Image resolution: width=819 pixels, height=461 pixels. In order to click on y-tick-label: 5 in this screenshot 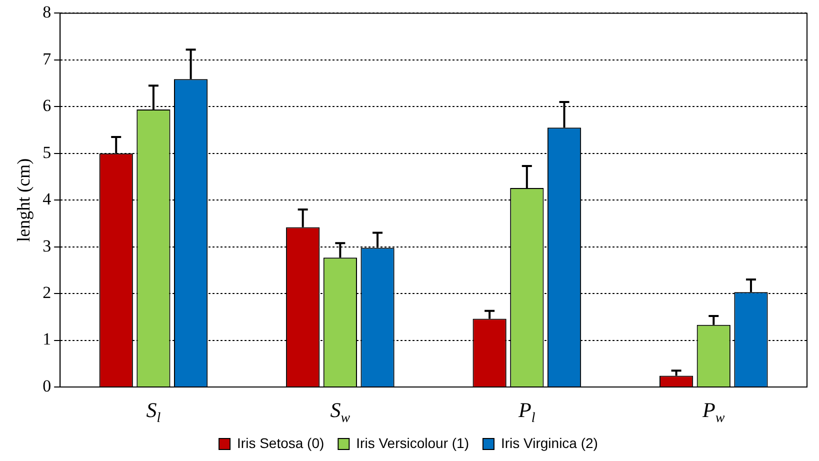, I will do `click(47, 152)`.